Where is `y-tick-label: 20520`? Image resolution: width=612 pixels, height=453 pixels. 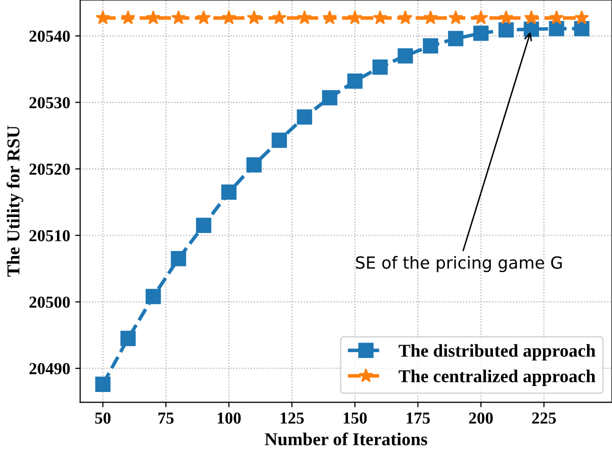
y-tick-label: 20520 is located at coordinates (49, 169).